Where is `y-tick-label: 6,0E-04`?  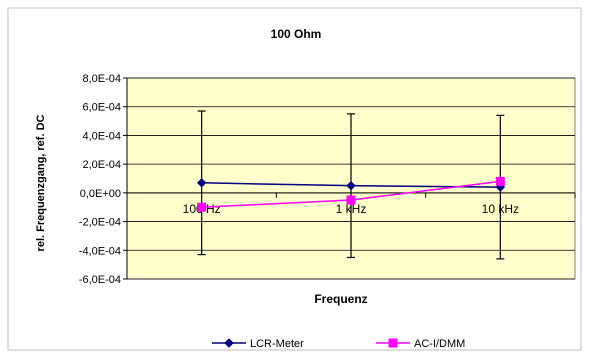
y-tick-label: 6,0E-04 is located at coordinates (101, 108).